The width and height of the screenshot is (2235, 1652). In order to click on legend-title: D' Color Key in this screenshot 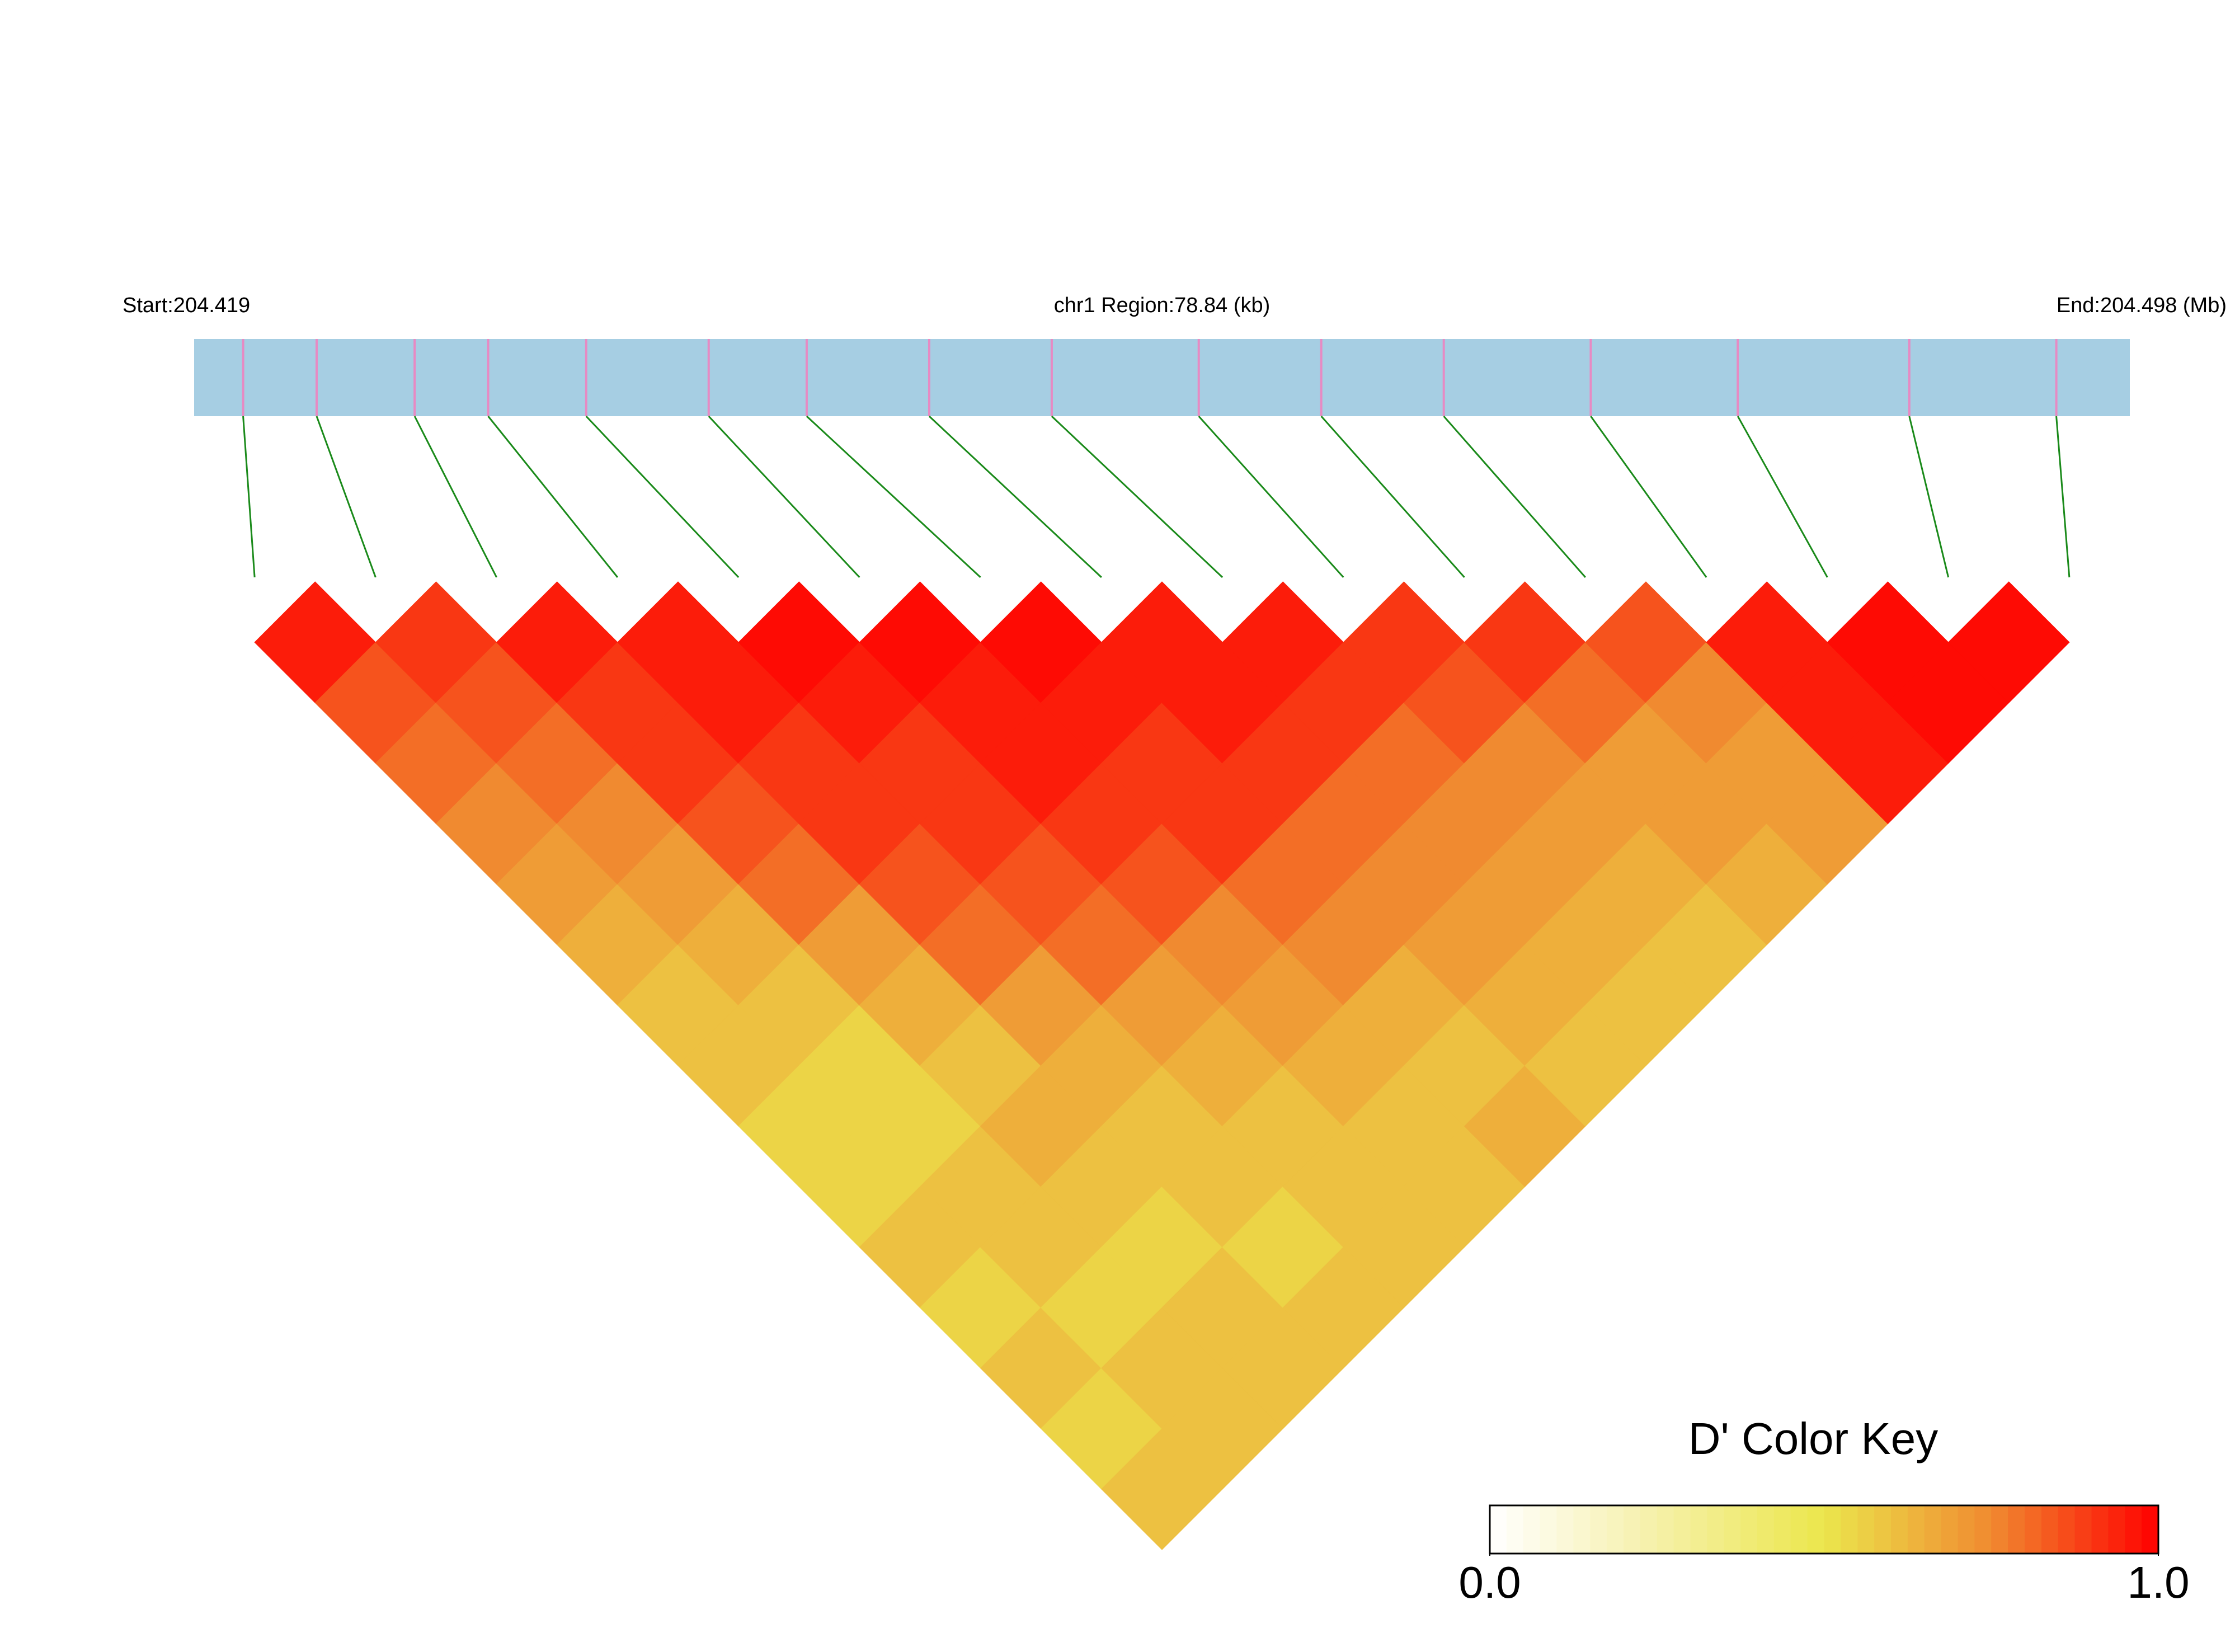, I will do `click(1813, 1438)`.